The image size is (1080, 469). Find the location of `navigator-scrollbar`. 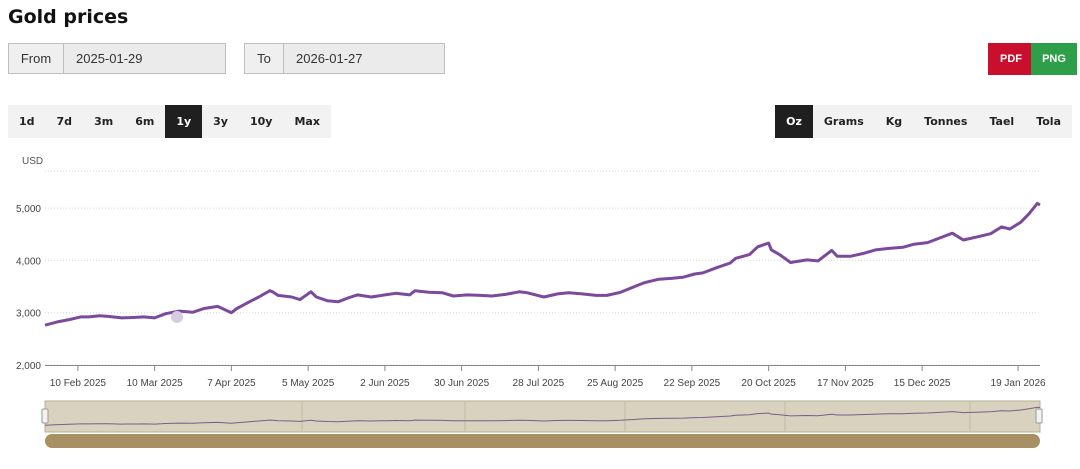

navigator-scrollbar is located at coordinates (542, 441).